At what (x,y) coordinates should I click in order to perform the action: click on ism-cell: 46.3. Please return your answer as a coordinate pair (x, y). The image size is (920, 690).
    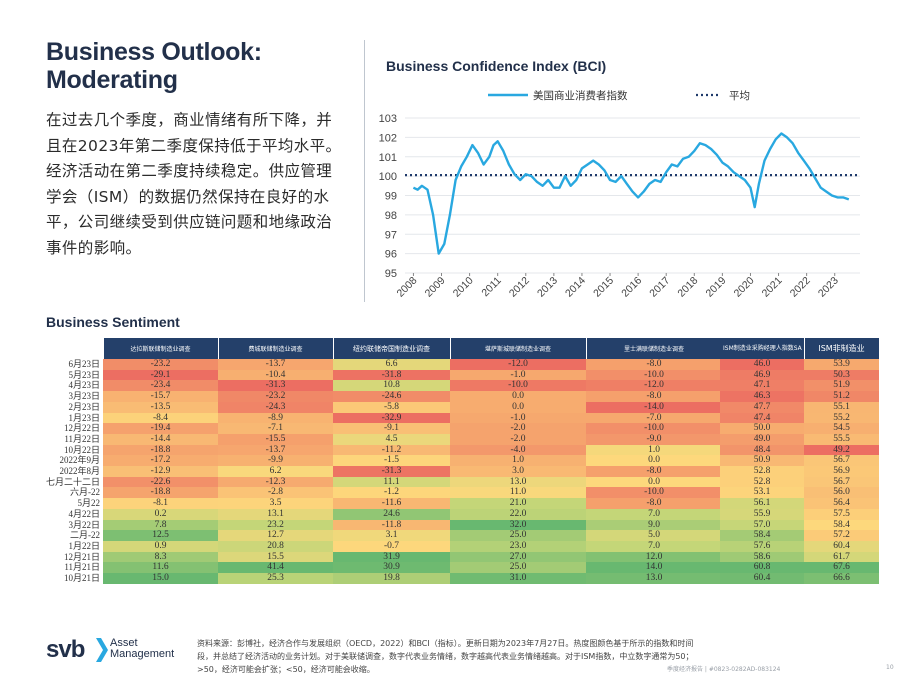
    Looking at the image, I should click on (762, 396).